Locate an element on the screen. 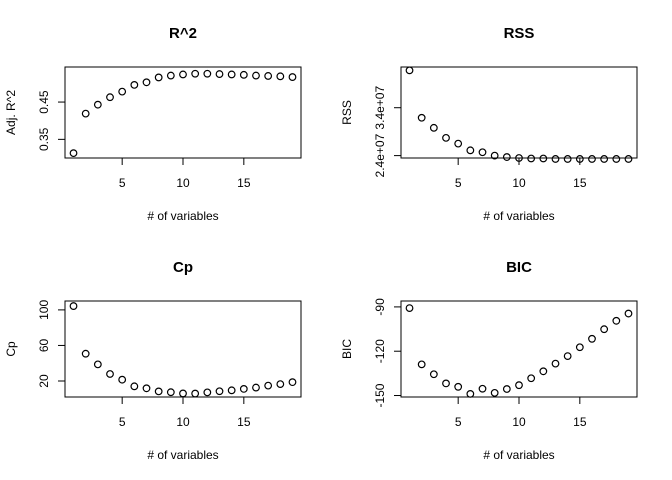 The height and width of the screenshot is (480, 672). y-tick-label: 2.4e+07 is located at coordinates (380, 155).